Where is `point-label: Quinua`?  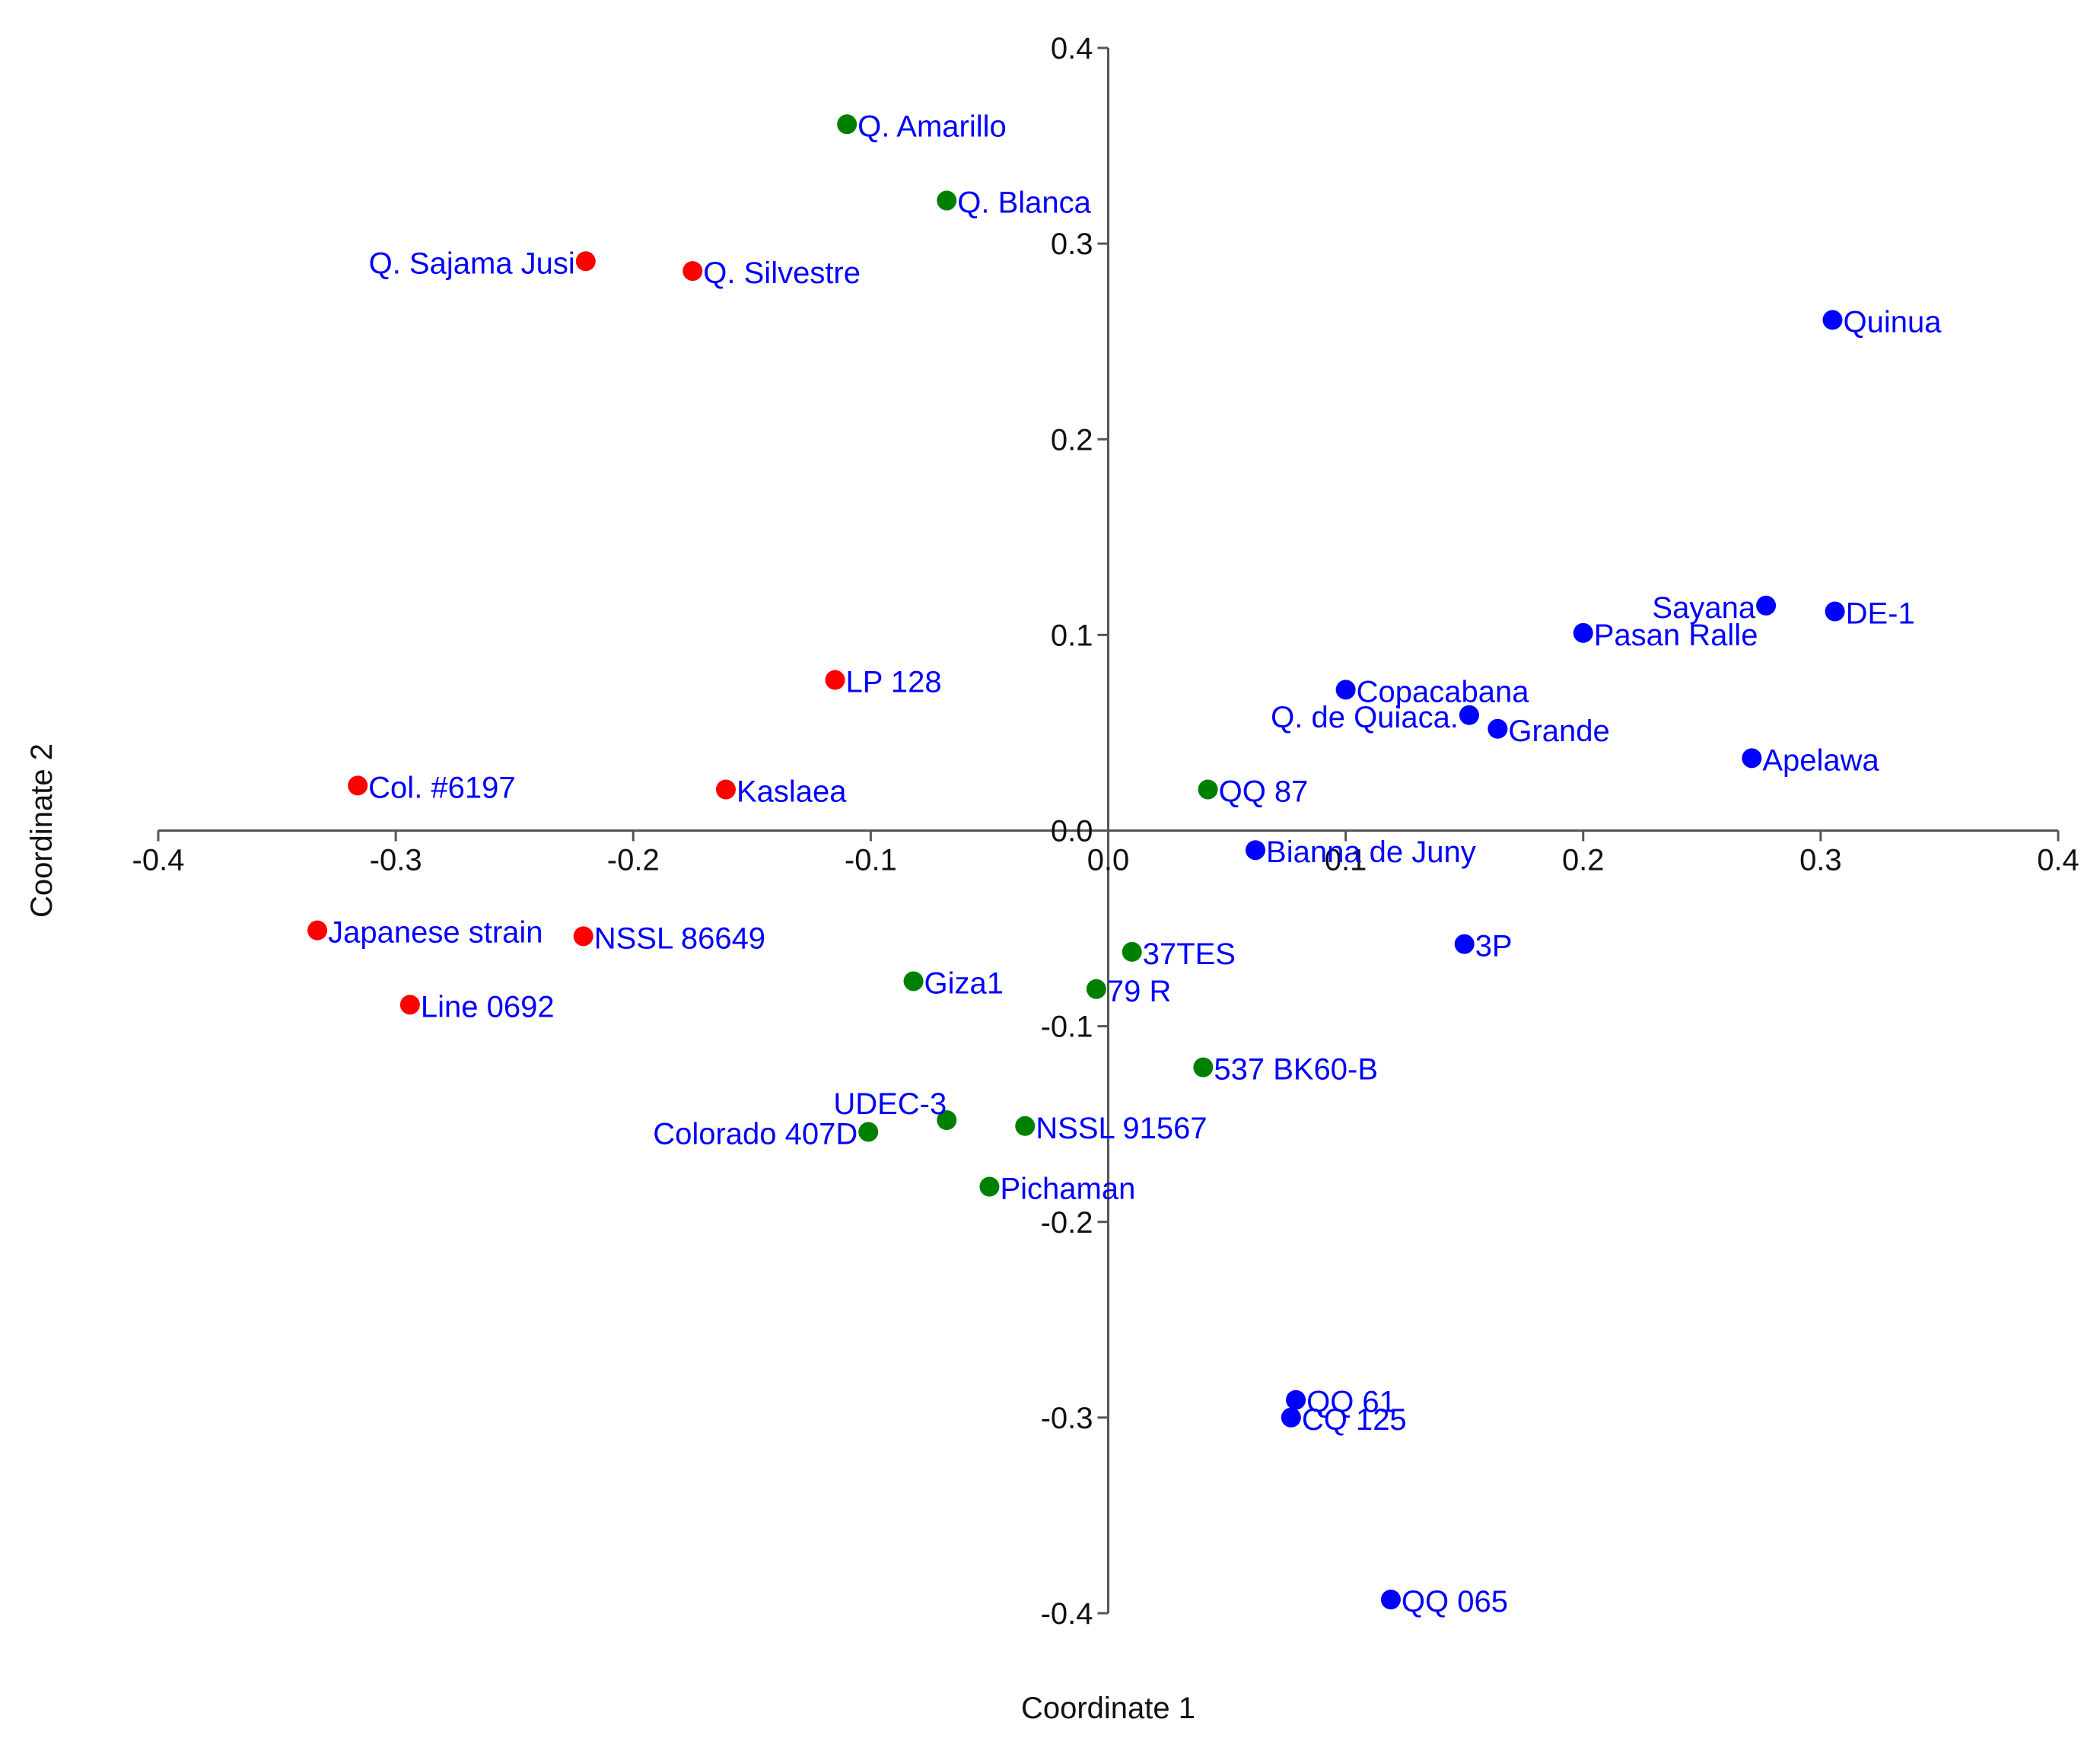
point-label: Quinua is located at coordinates (1892, 322).